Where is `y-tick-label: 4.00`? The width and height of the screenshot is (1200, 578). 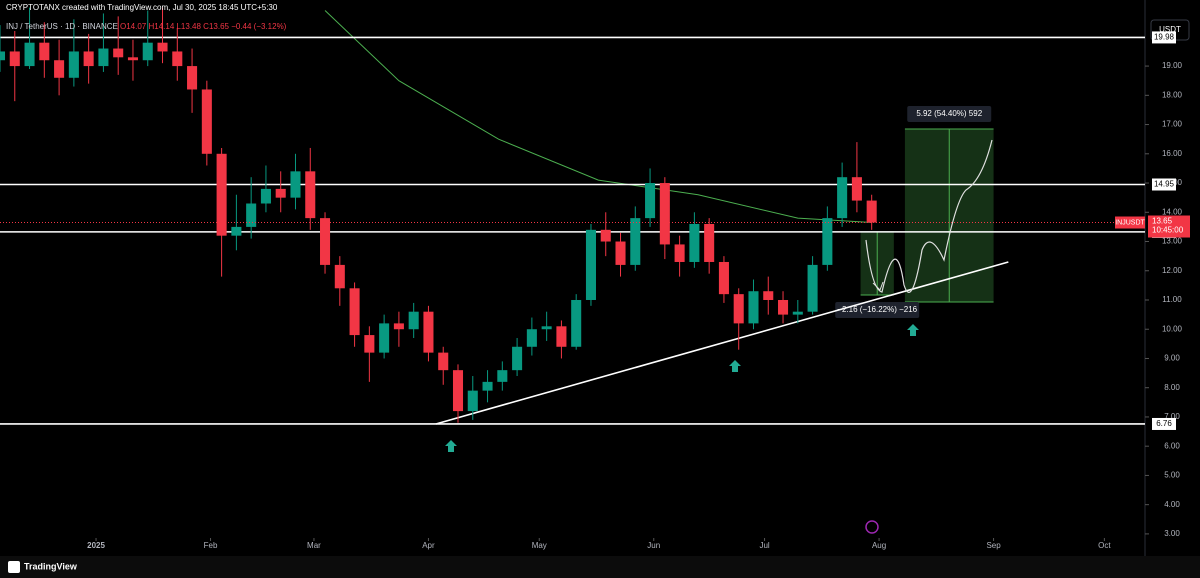 y-tick-label: 4.00 is located at coordinates (1172, 504).